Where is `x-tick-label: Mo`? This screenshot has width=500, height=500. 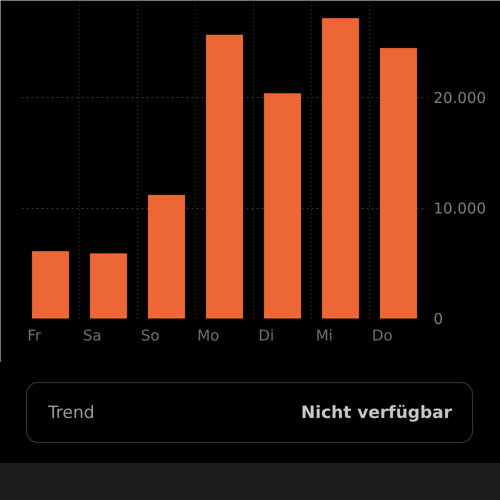 x-tick-label: Mo is located at coordinates (208, 335).